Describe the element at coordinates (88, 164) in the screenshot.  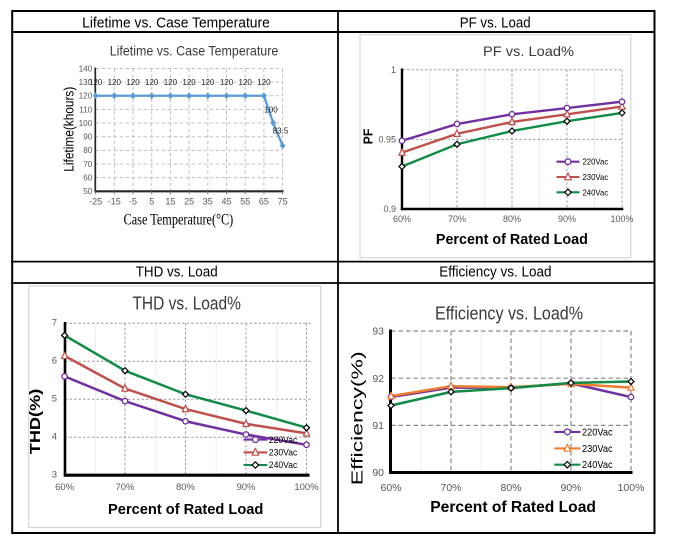
I see `svg-text: 70` at that location.